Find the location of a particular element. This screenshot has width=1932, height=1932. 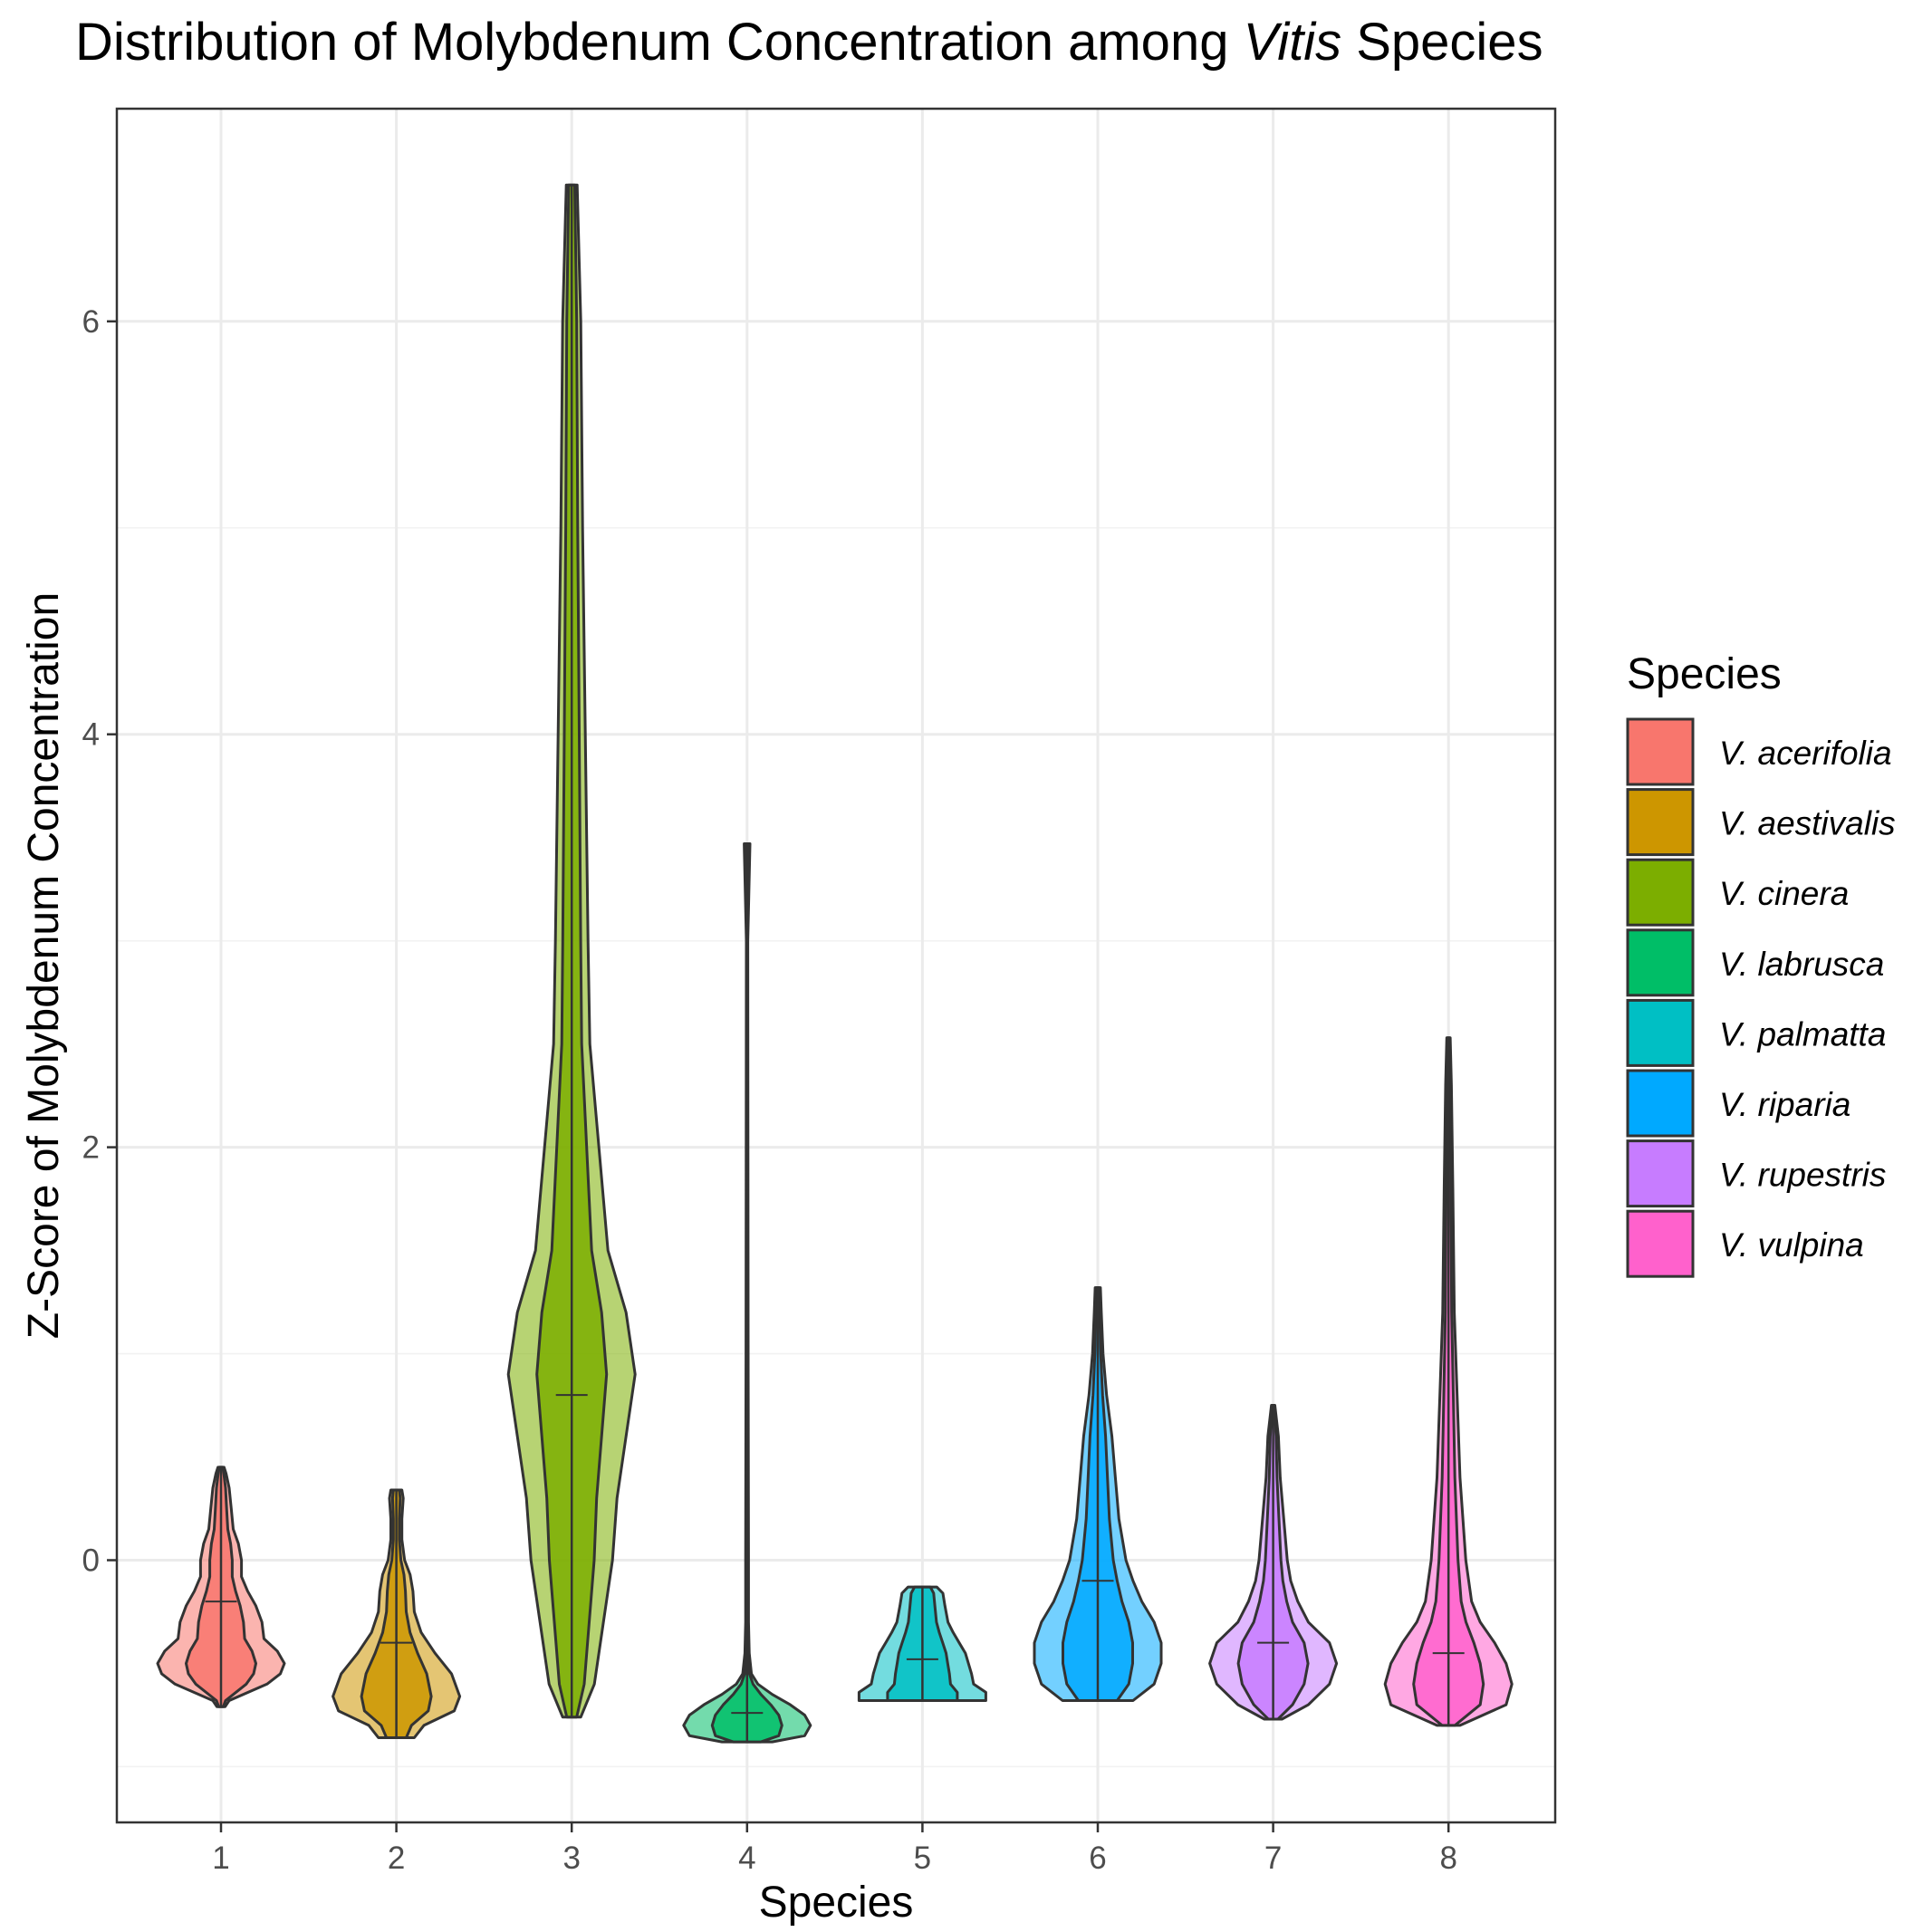

x-tick-label: 7 is located at coordinates (1273, 1858).